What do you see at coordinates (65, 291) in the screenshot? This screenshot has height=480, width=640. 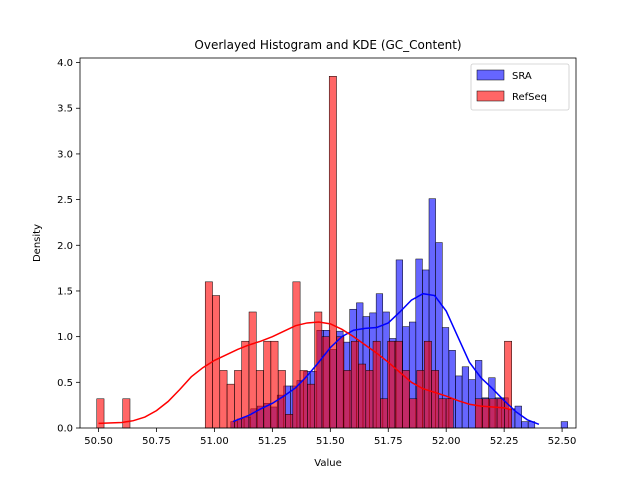 I see `y-tick-label: 1.5` at bounding box center [65, 291].